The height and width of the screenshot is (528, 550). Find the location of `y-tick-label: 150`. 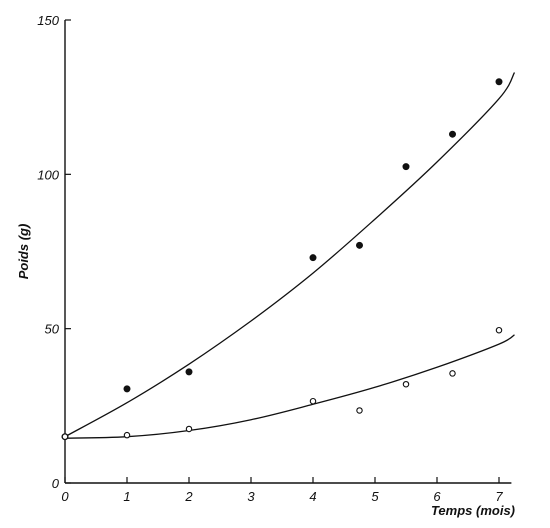

y-tick-label: 150 is located at coordinates (48, 20).